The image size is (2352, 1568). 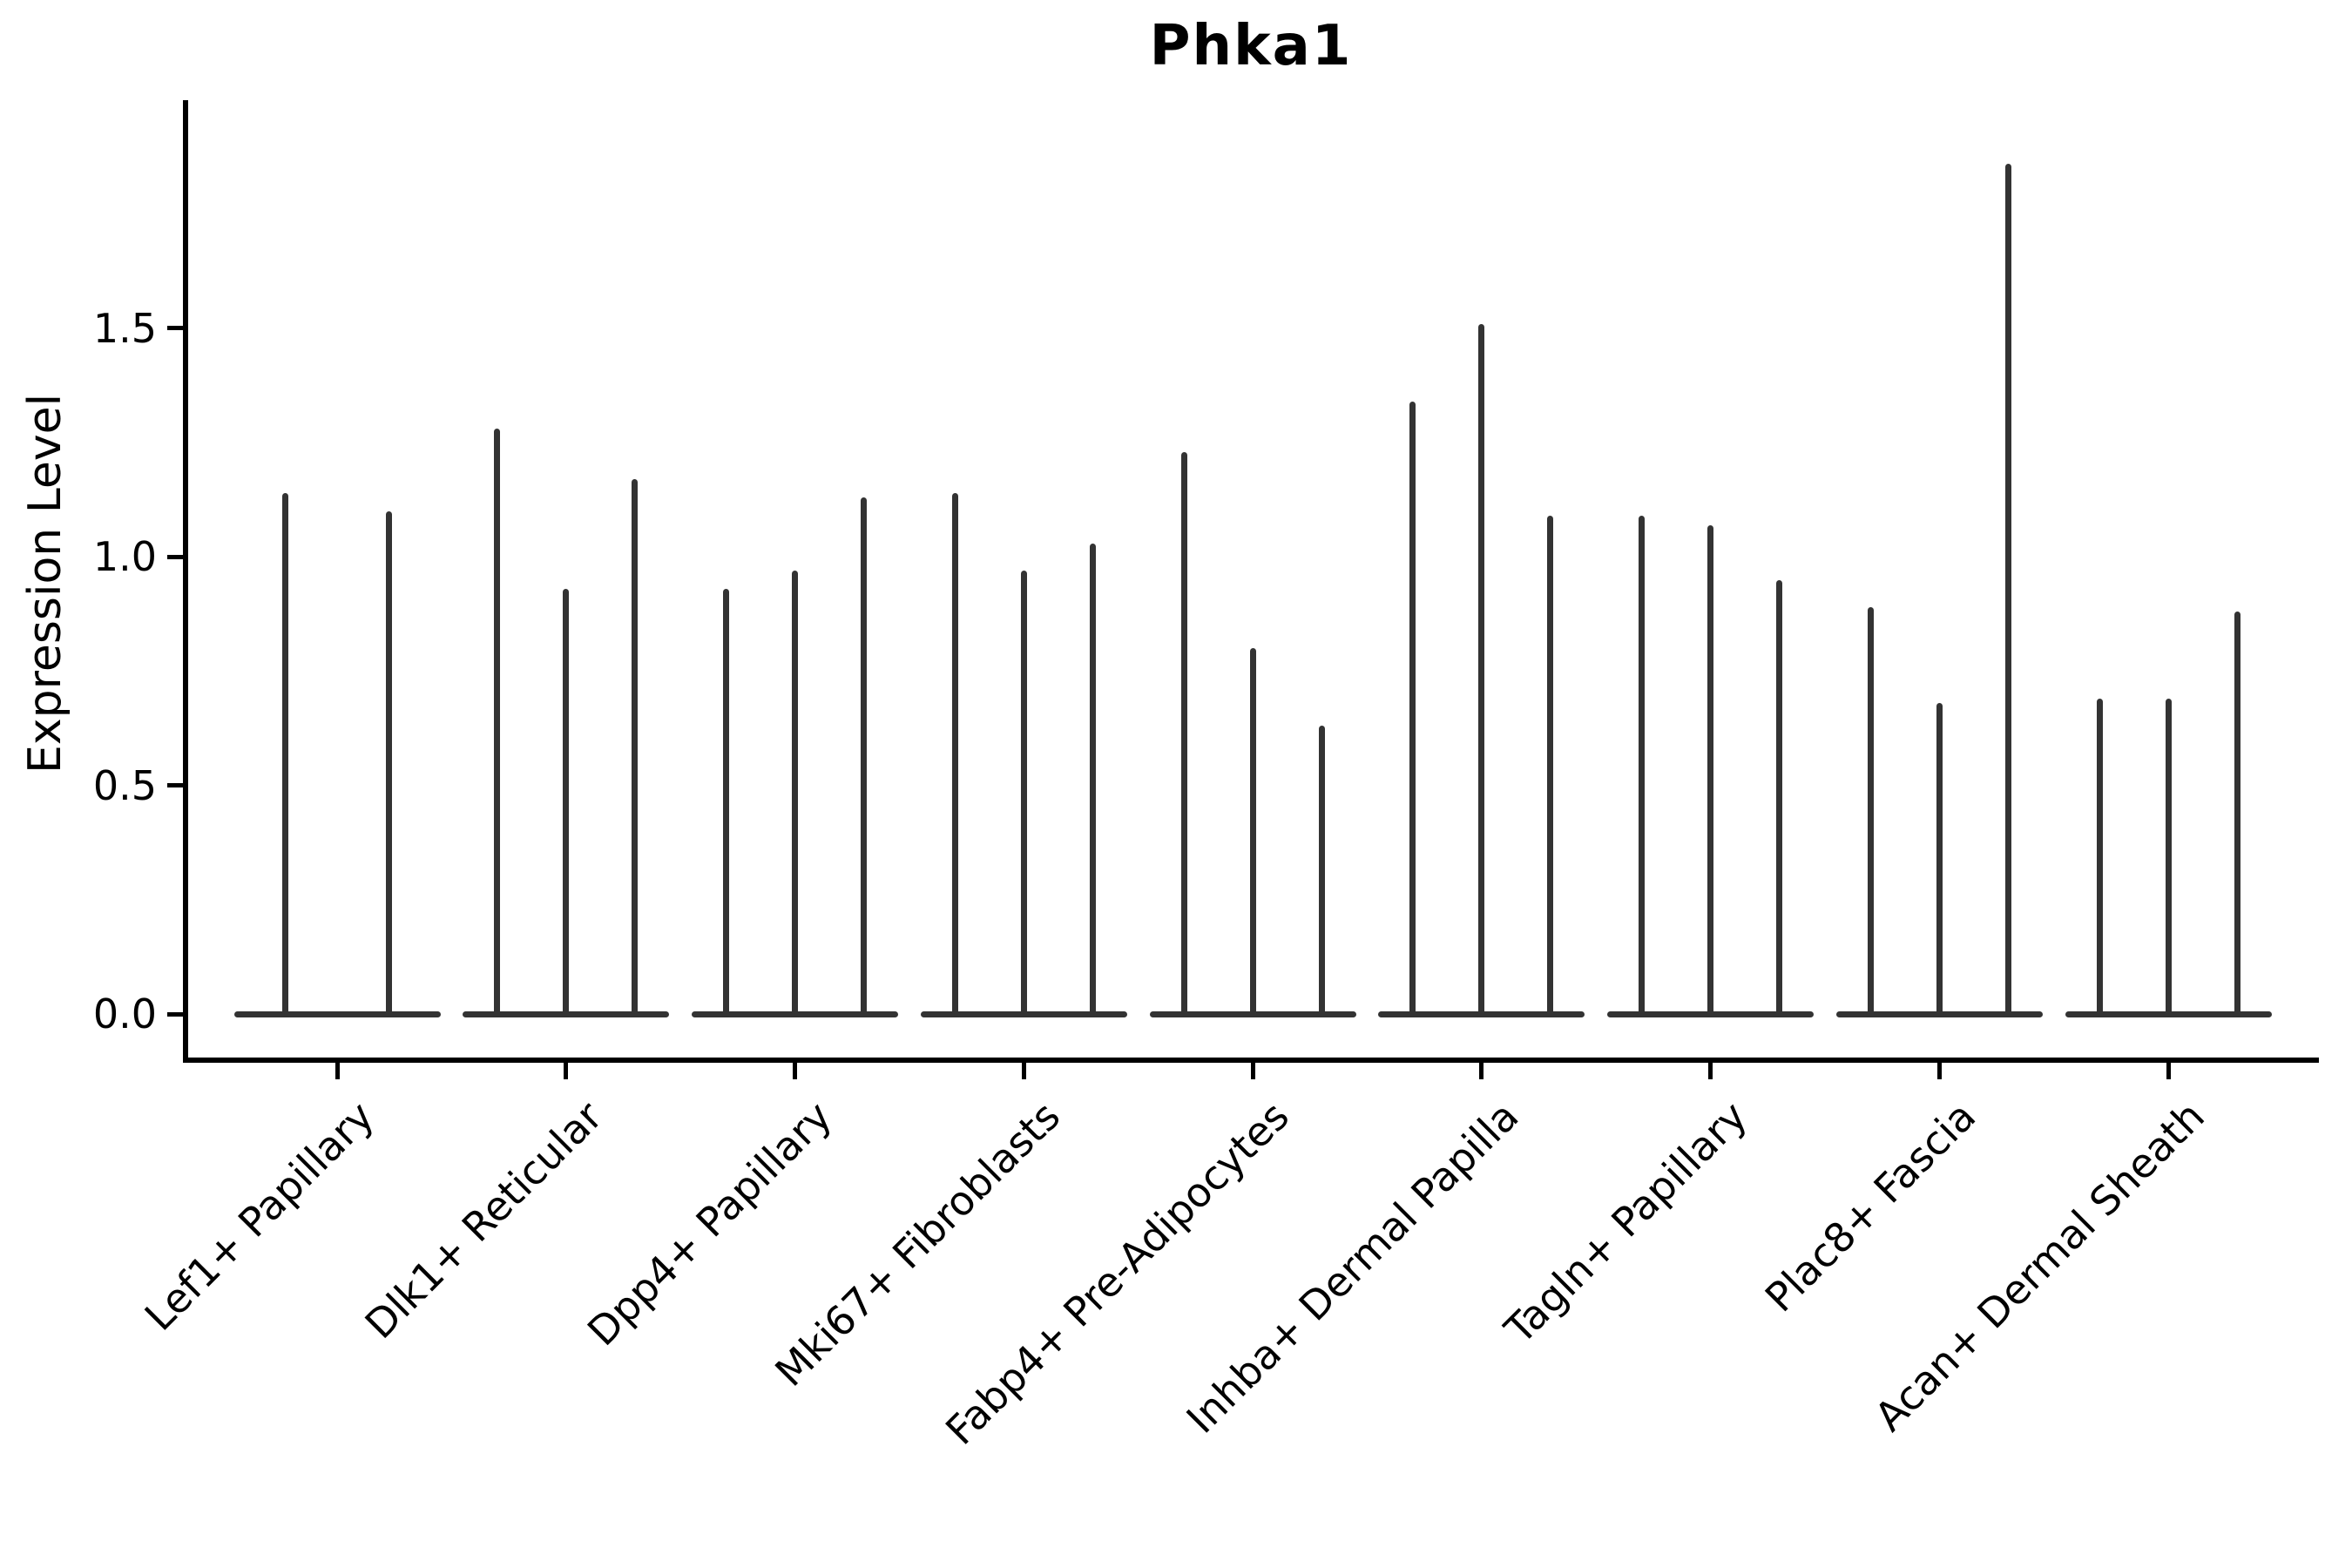 I want to click on y-axis-spine, so click(x=185, y=581).